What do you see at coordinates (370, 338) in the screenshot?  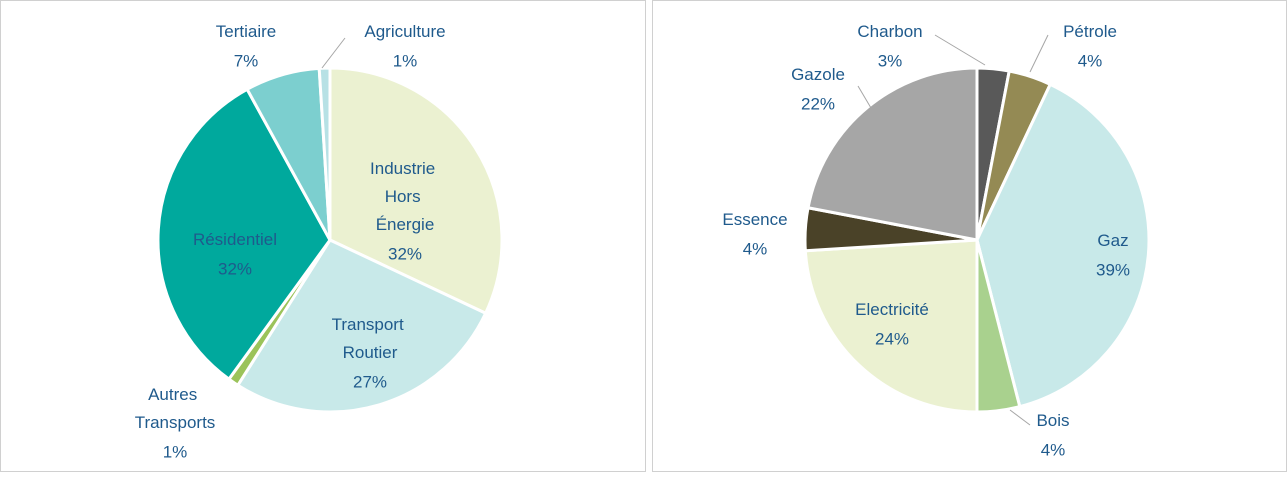 I see `slice-label: Transport Routier` at bounding box center [370, 338].